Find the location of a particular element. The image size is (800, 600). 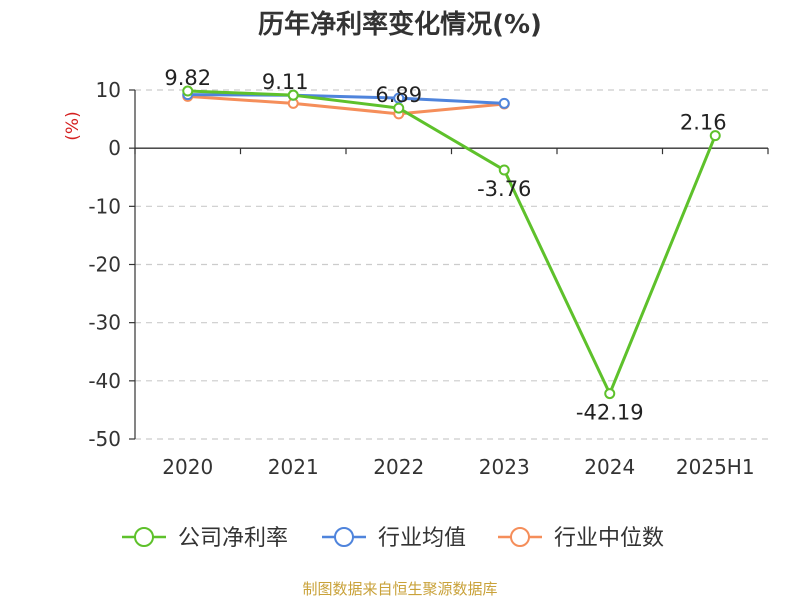

data-label: -42.19 is located at coordinates (610, 413).